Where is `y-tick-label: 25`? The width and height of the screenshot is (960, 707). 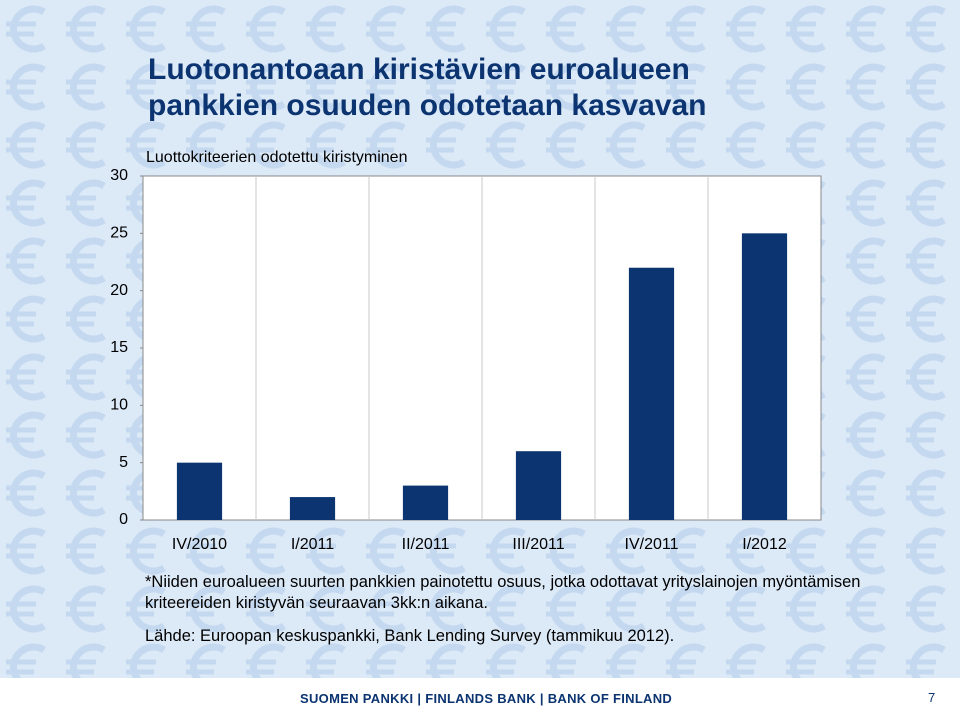 y-tick-label: 25 is located at coordinates (119, 233).